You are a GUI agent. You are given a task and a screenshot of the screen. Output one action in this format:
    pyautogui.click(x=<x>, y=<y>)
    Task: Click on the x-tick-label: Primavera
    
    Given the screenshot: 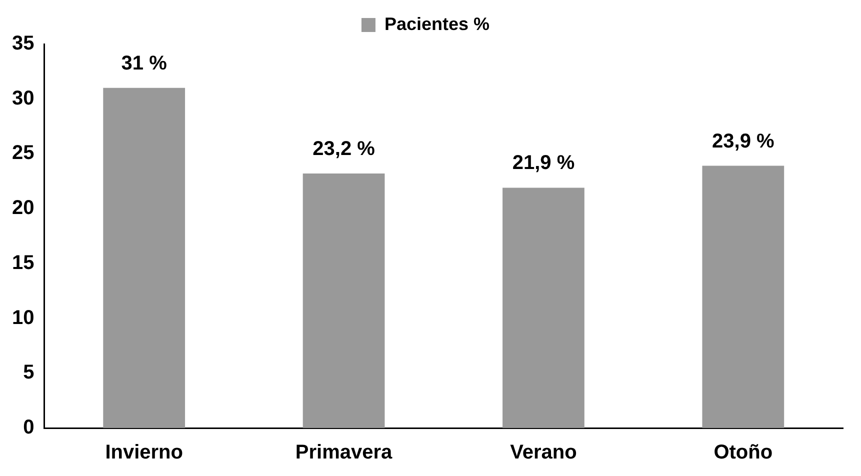 What is the action you would take?
    pyautogui.click(x=344, y=453)
    